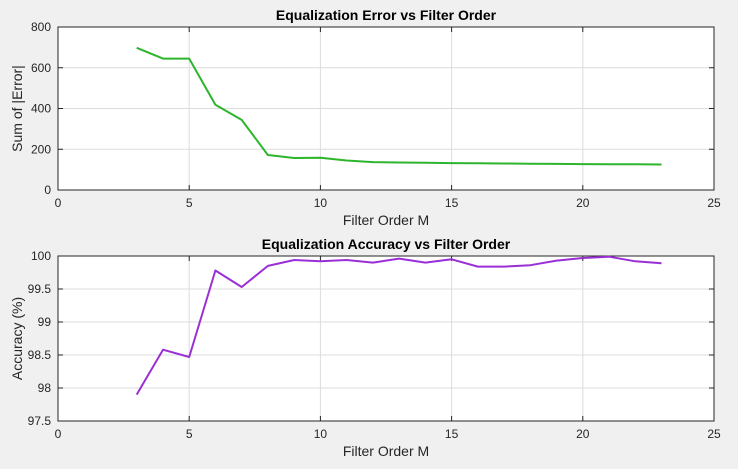 Image resolution: width=738 pixels, height=469 pixels. Describe the element at coordinates (40, 355) in the screenshot. I see `y-tick-label: 98.5` at that location.